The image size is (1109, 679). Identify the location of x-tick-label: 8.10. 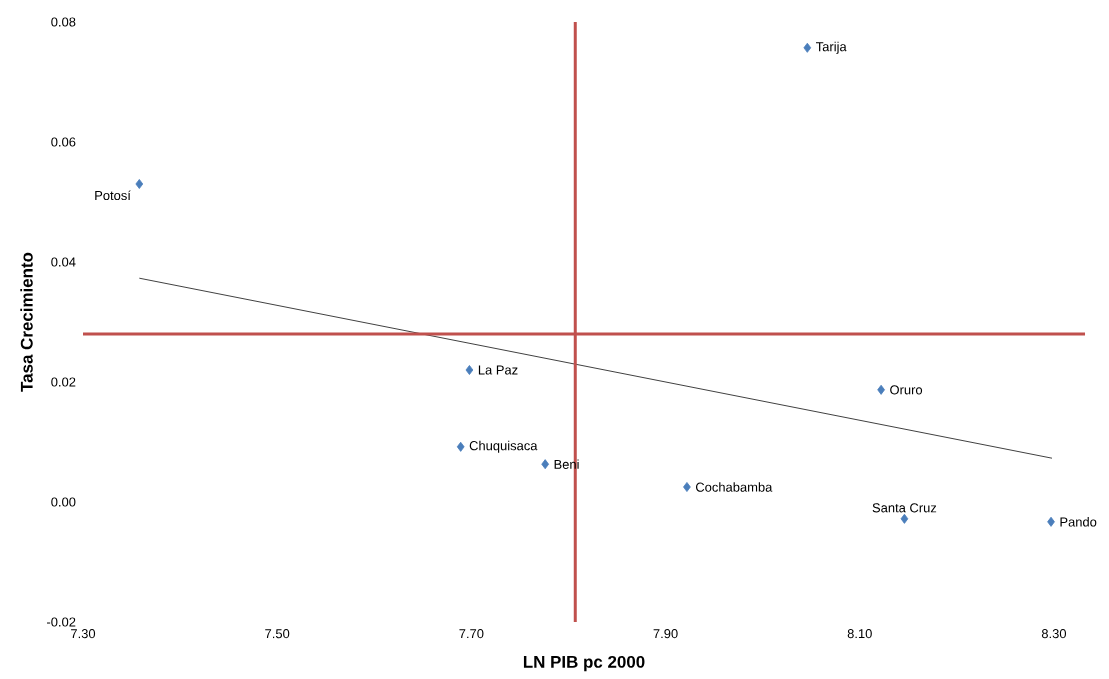
(859, 634).